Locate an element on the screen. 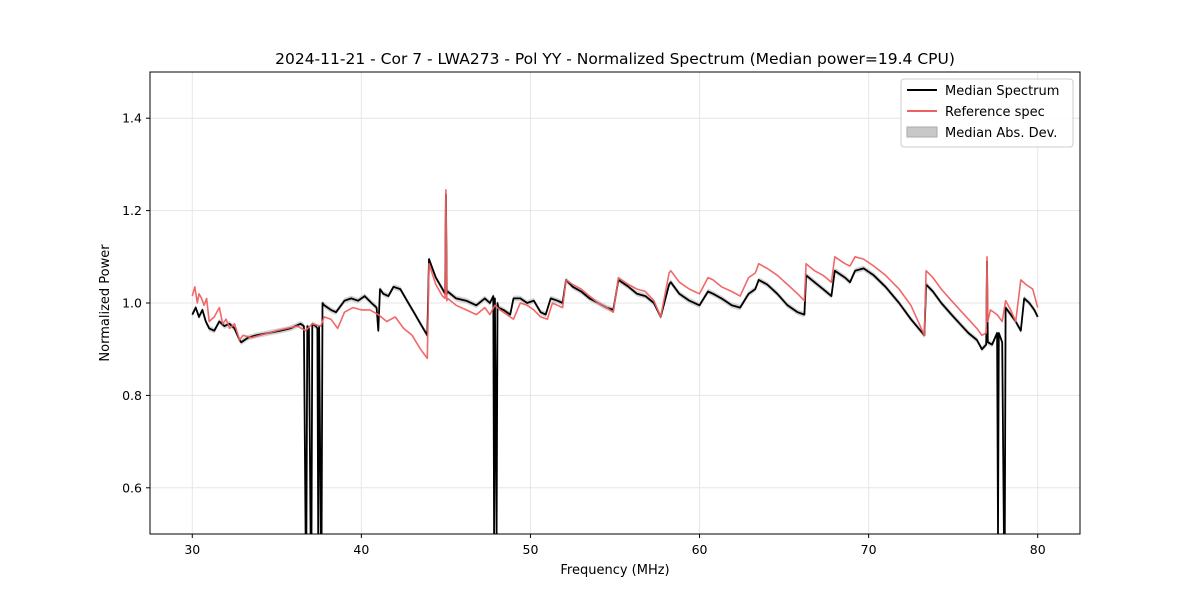  x-tick-label: 30 is located at coordinates (192, 549).